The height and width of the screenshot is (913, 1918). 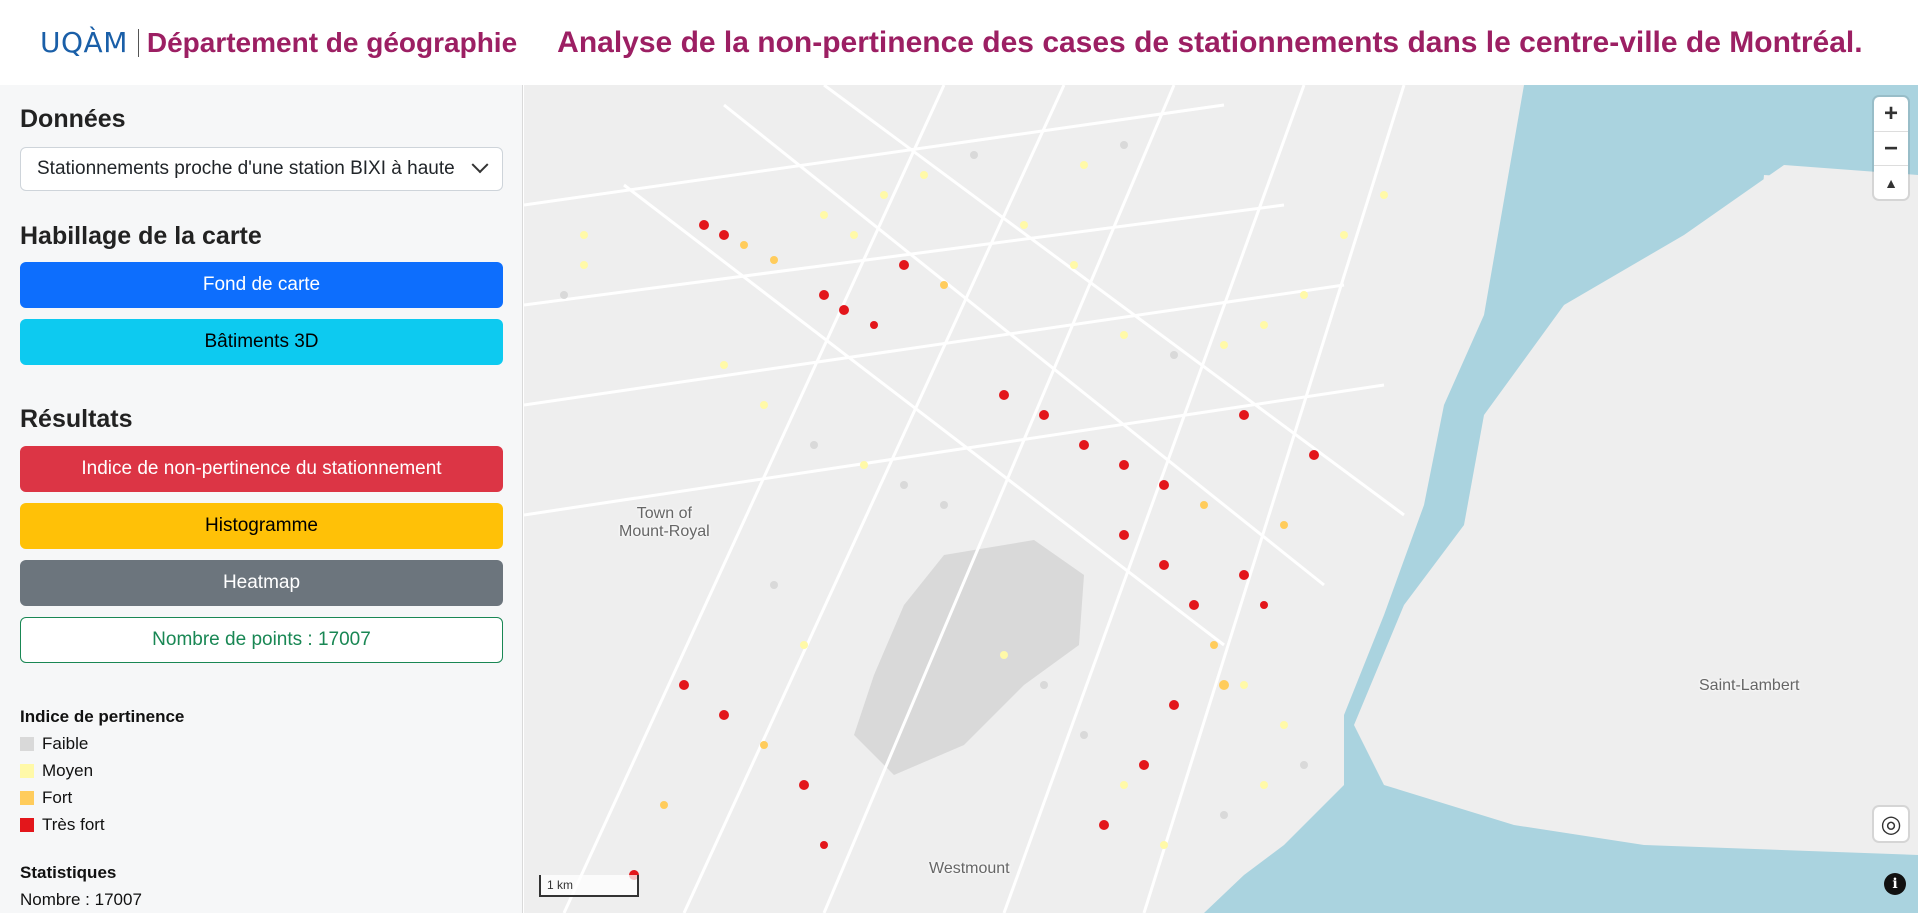 What do you see at coordinates (1749, 685) in the screenshot?
I see `saint-lambert-label: Saint-Lambert` at bounding box center [1749, 685].